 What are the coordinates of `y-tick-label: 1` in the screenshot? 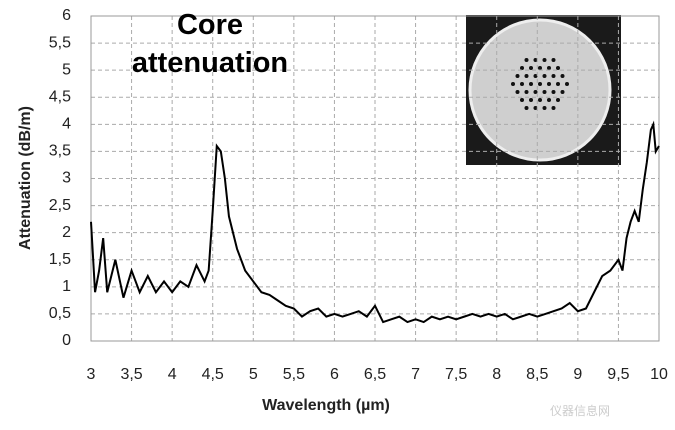 It's located at (66, 286).